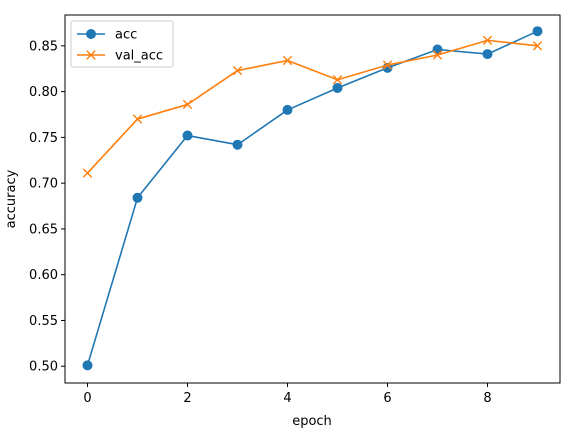 This screenshot has width=568, height=439. Describe the element at coordinates (91, 55) in the screenshot. I see `legend-marker-val-acc` at that location.